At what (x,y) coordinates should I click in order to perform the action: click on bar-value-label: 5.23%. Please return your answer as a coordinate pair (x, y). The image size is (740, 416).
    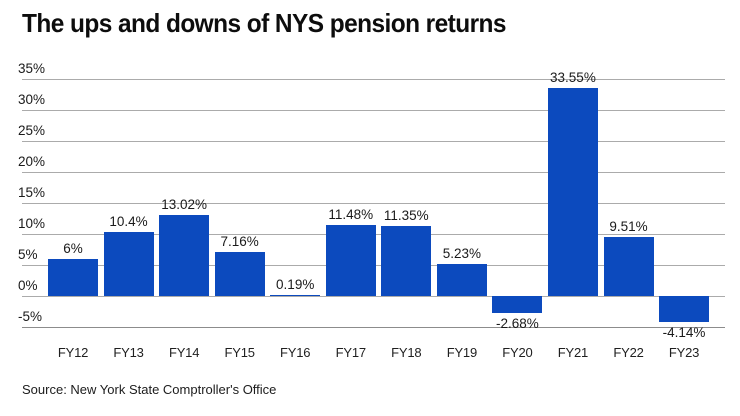
    Looking at the image, I should click on (461, 253).